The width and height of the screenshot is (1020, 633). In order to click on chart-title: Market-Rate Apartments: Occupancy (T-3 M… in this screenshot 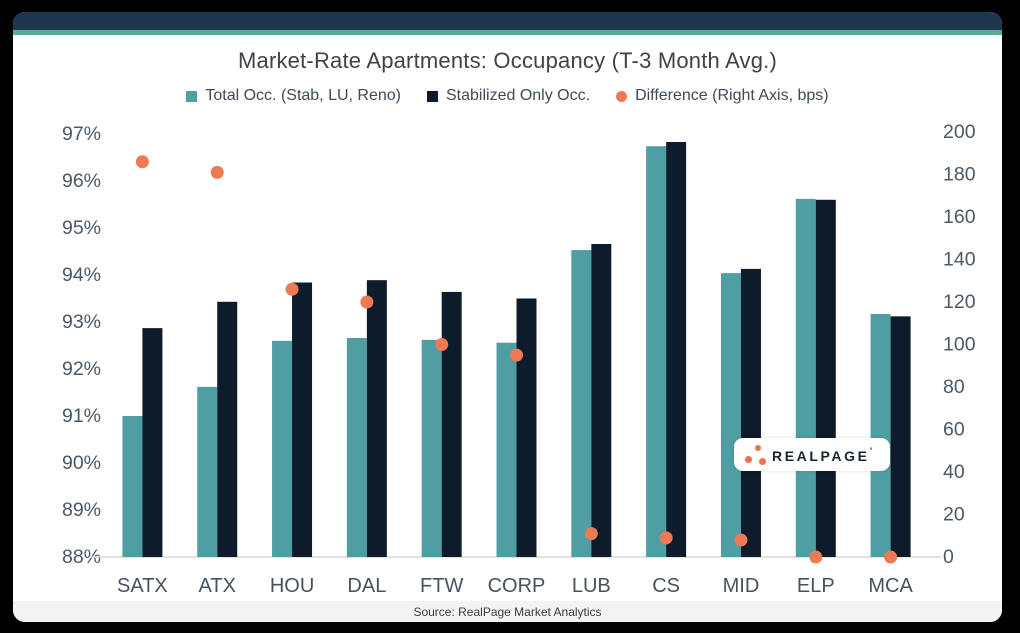, I will do `click(507, 60)`.